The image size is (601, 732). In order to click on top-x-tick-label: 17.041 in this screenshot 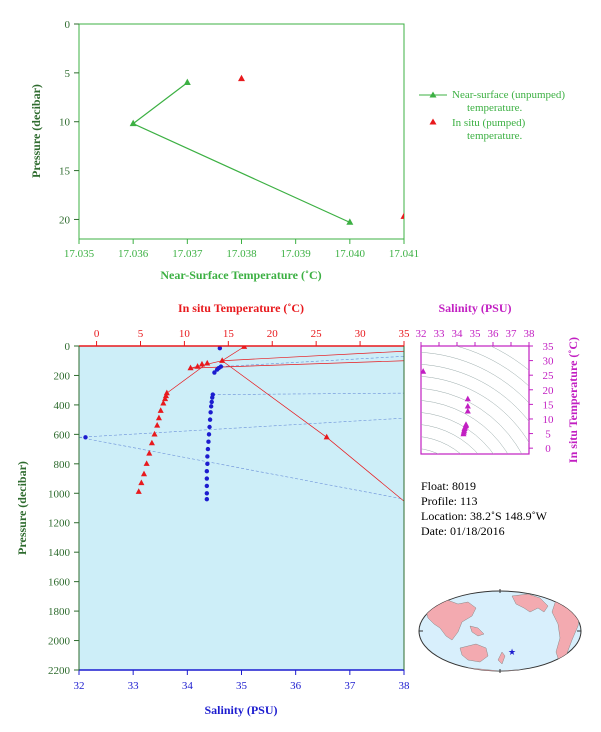, I will do `click(404, 254)`.